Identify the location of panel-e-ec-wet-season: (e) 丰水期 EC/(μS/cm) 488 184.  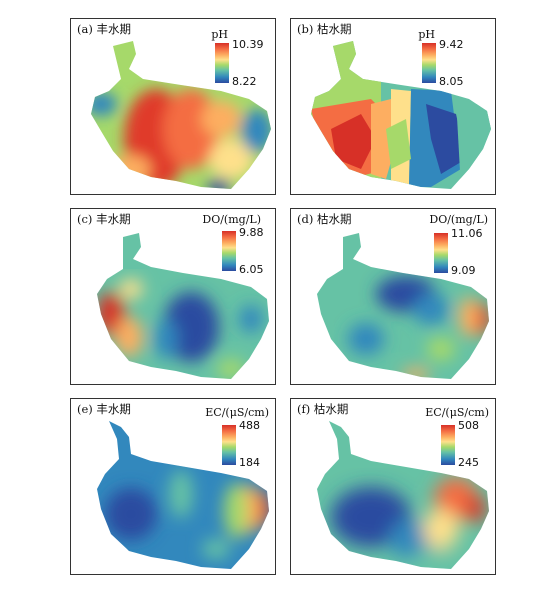
(173, 486).